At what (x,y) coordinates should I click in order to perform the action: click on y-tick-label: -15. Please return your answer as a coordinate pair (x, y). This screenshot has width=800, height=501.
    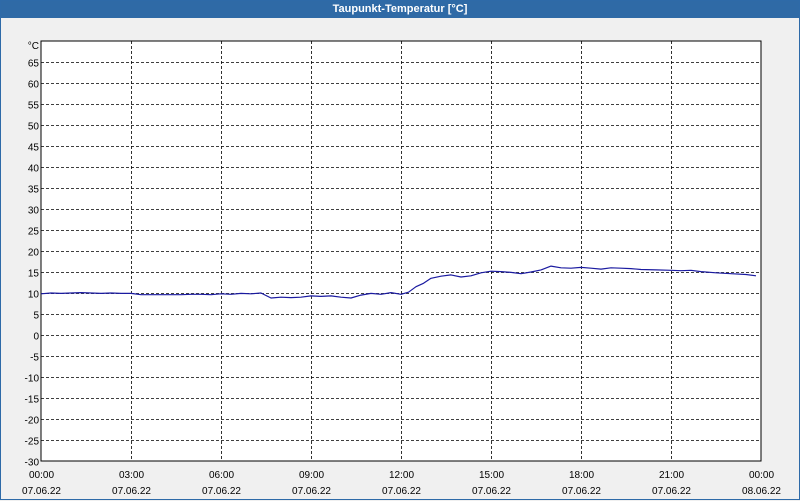
    Looking at the image, I should click on (32, 400).